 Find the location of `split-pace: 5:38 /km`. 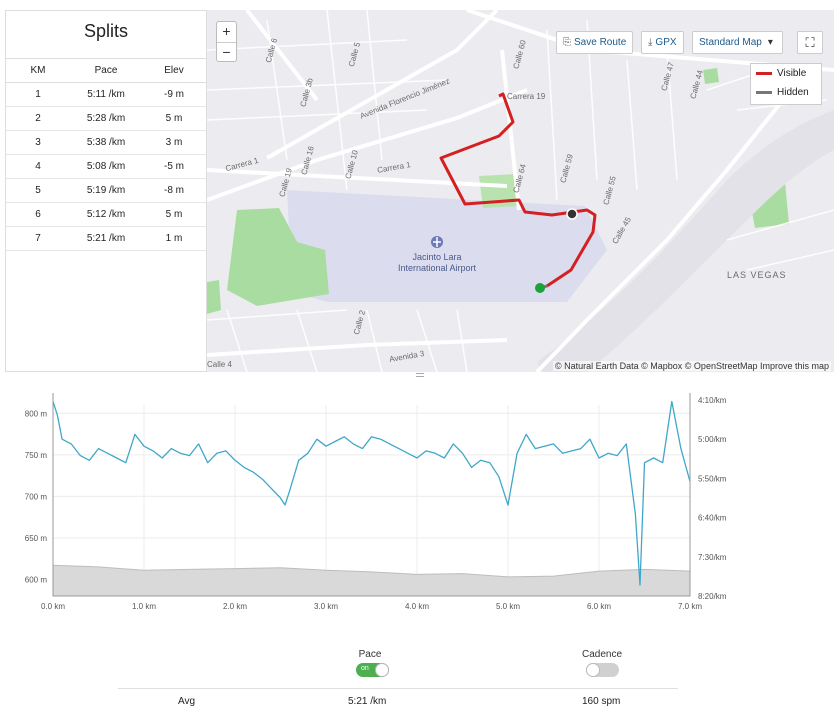

split-pace: 5:38 /km is located at coordinates (106, 142).